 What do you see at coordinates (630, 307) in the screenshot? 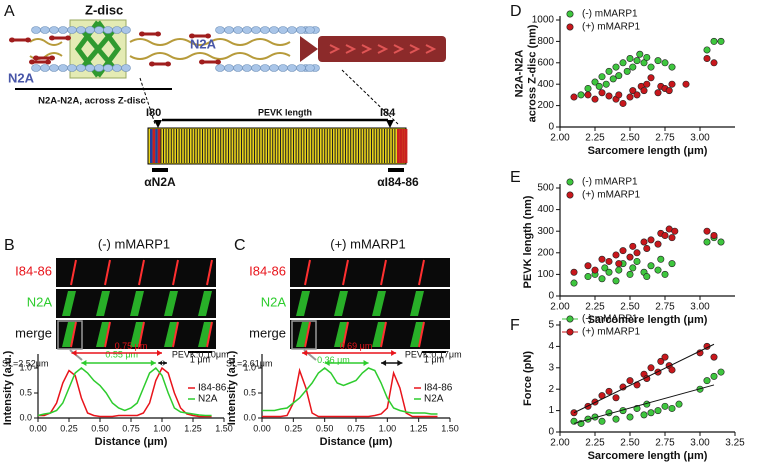
I see `x-tick-label: 2.50` at bounding box center [630, 307].